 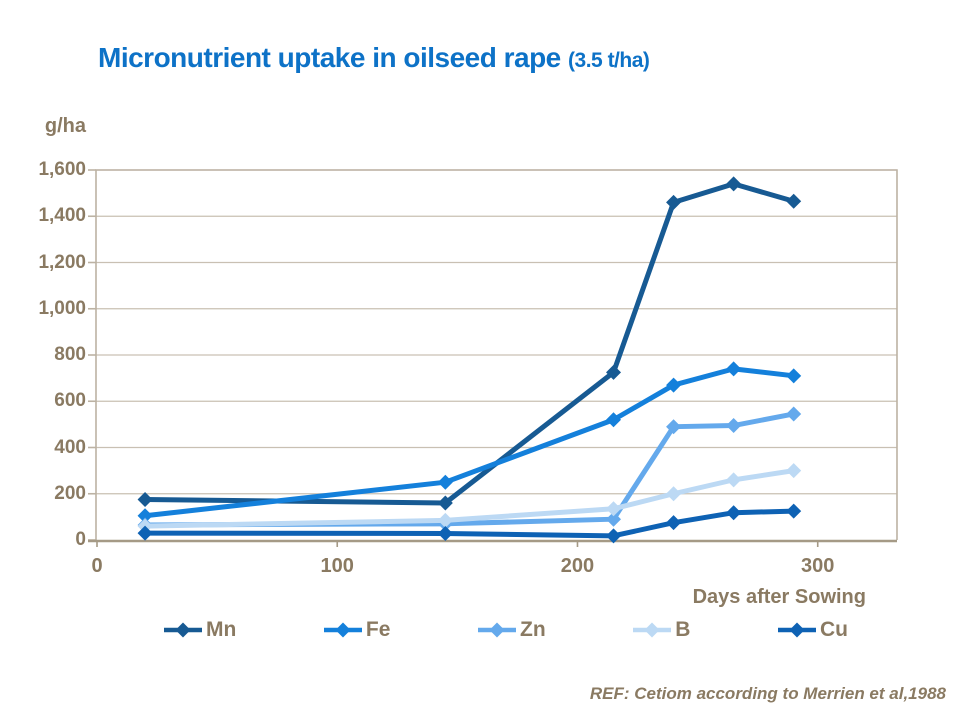 What do you see at coordinates (80, 539) in the screenshot?
I see `y-tick-label: 0` at bounding box center [80, 539].